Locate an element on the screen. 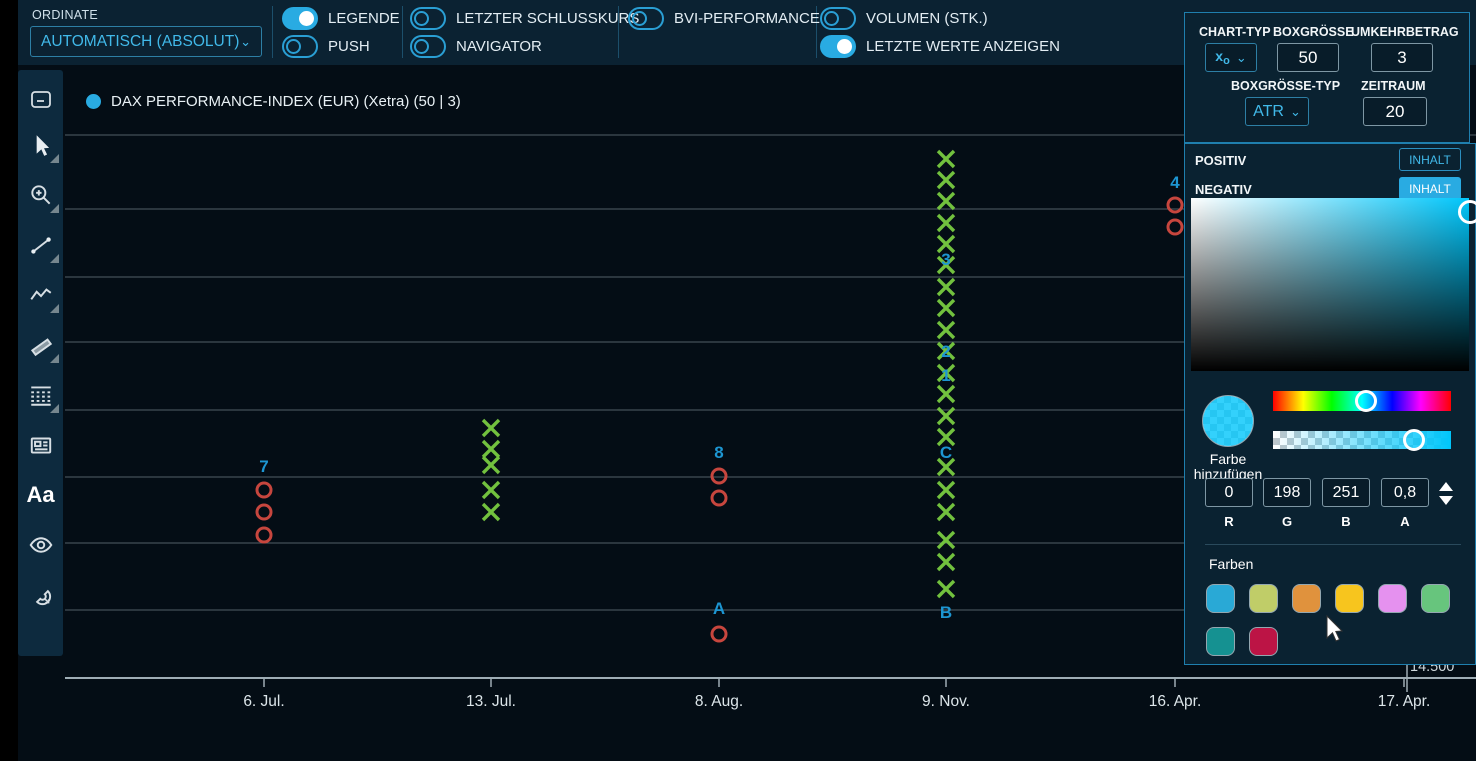 The height and width of the screenshot is (761, 1476). zoom-tool is located at coordinates (40, 195).